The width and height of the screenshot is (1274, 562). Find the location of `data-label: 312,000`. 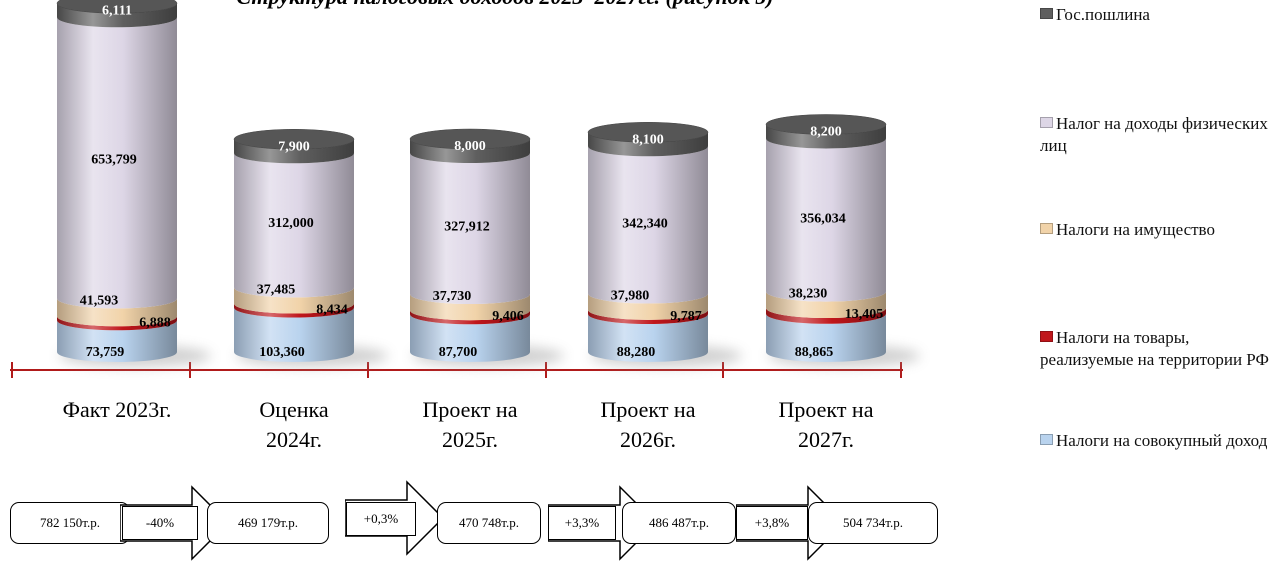

data-label: 312,000 is located at coordinates (291, 223).